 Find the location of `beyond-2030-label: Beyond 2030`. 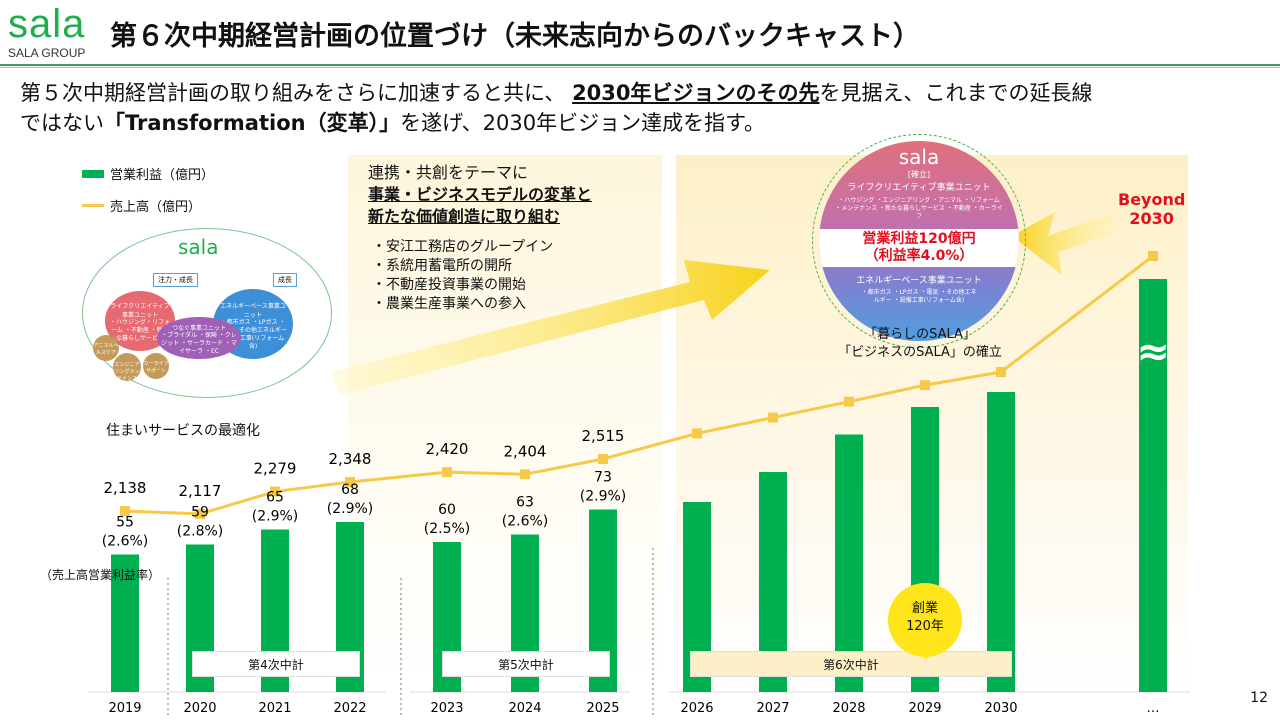

beyond-2030-label: Beyond 2030 is located at coordinates (1151, 209).